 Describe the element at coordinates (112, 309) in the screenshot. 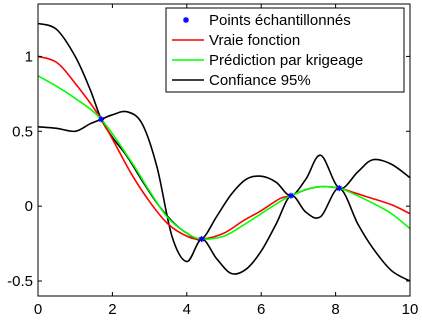

I see `x-tick-label: 2` at that location.